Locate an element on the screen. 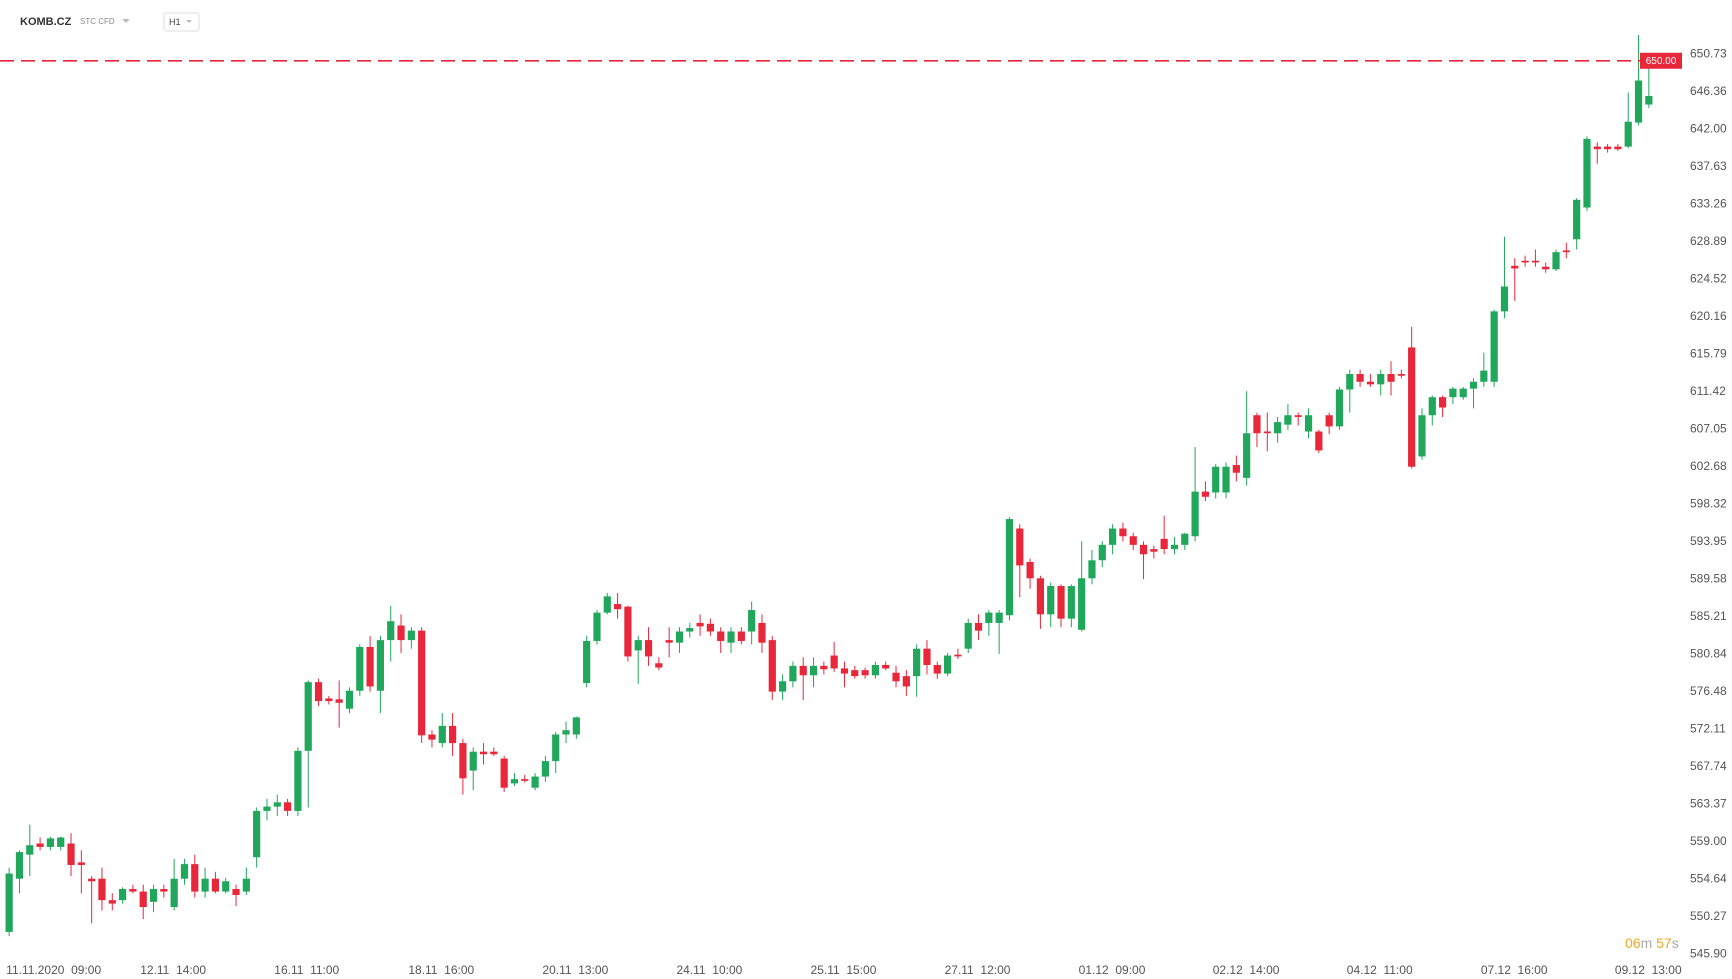 The image size is (1732, 979). x-tick-label: 02.12 14:00 is located at coordinates (1246, 970).